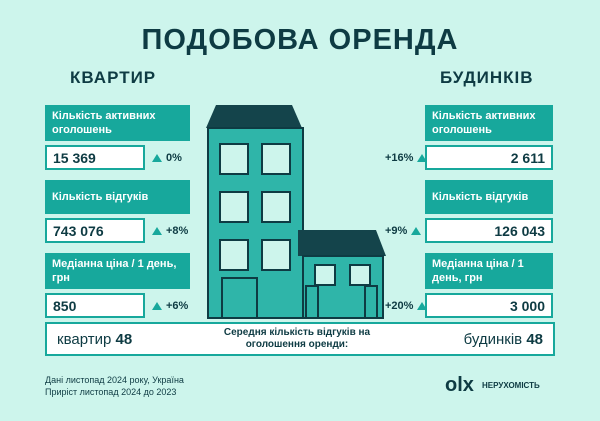 The image size is (600, 421). What do you see at coordinates (177, 305) in the screenshot?
I see `change-value: +6%` at bounding box center [177, 305].